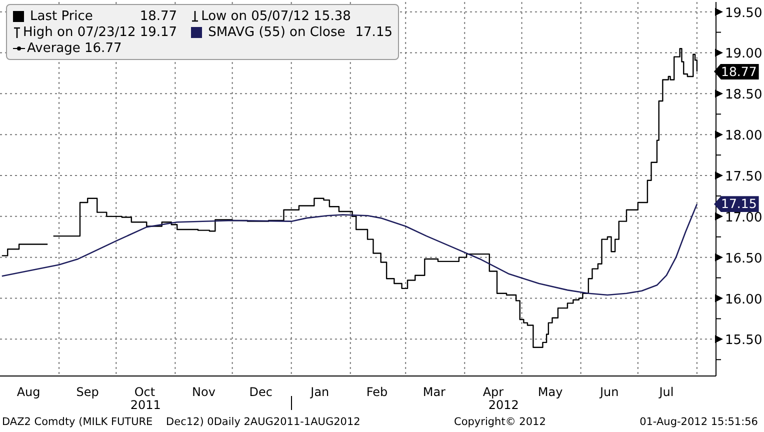 The width and height of the screenshot is (764, 432). I want to click on y-tick-label: 19.50, so click(743, 13).